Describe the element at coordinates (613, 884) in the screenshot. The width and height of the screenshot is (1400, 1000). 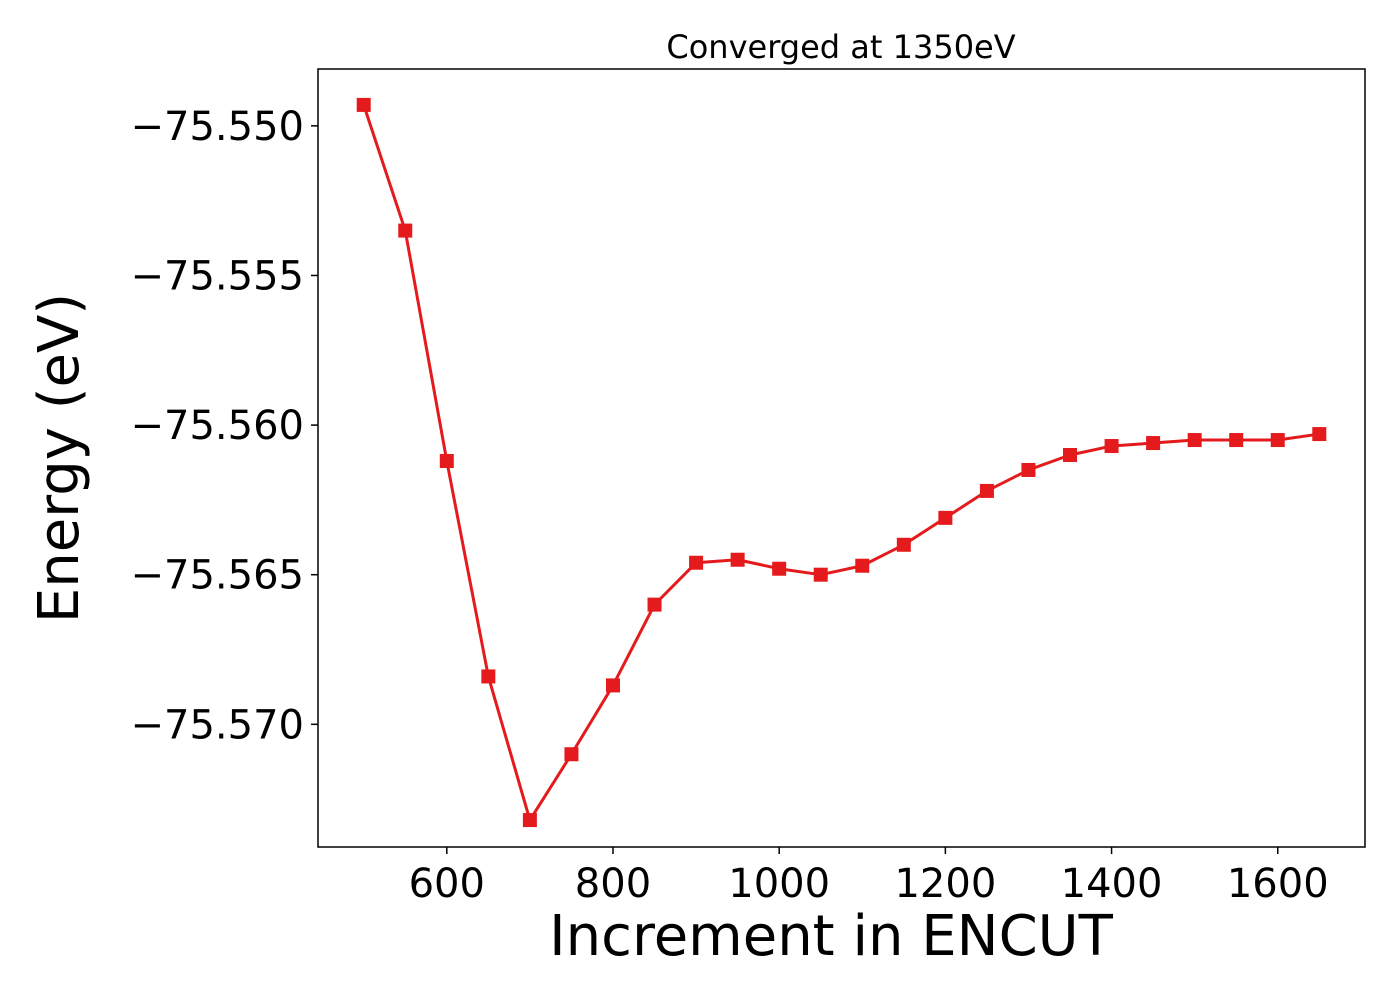
I see `x-tick-label: 800` at that location.